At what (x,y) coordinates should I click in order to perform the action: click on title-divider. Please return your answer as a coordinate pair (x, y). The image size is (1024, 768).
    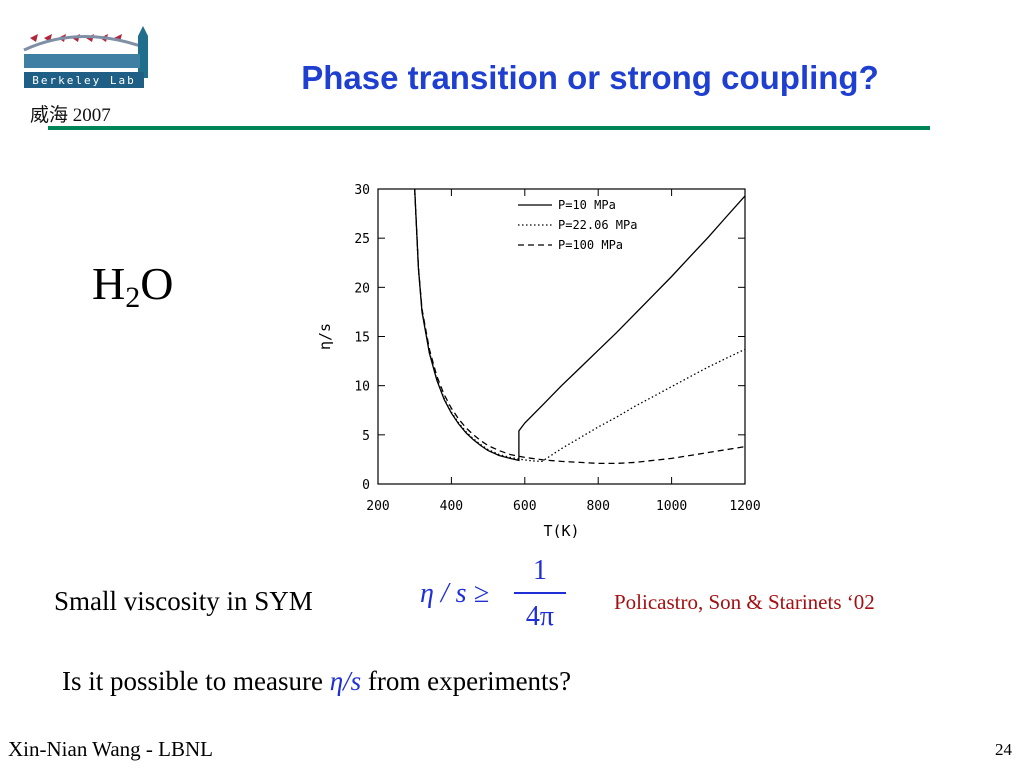
    Looking at the image, I should click on (489, 128).